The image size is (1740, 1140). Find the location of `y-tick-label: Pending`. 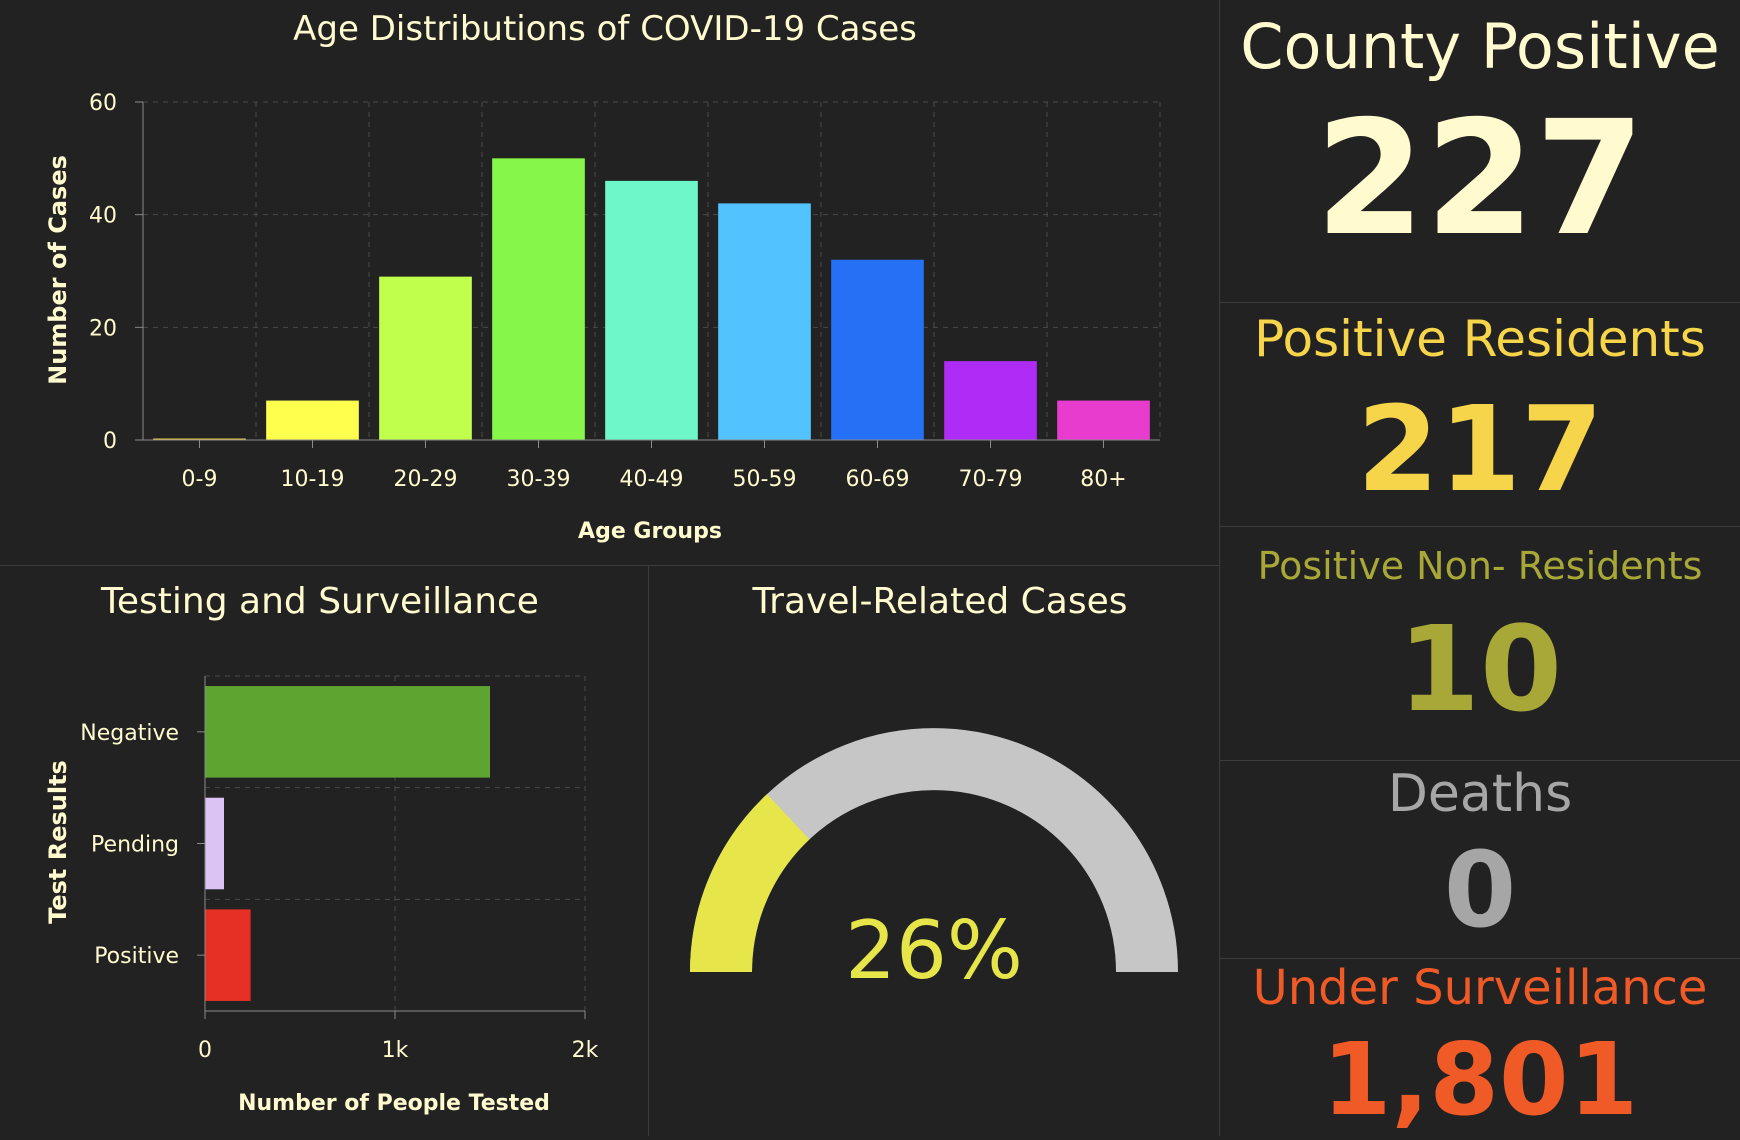

y-tick-label: Pending is located at coordinates (135, 845).